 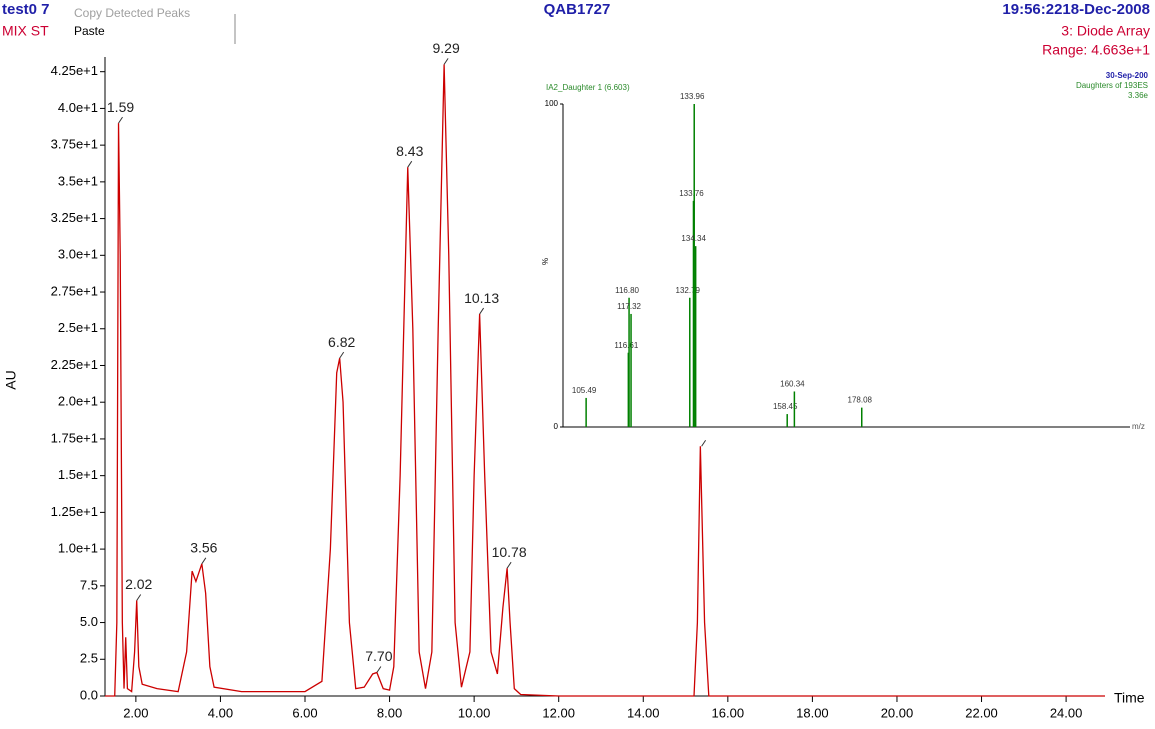 I want to click on y-tick-label: 2.25e+1, so click(x=74, y=364).